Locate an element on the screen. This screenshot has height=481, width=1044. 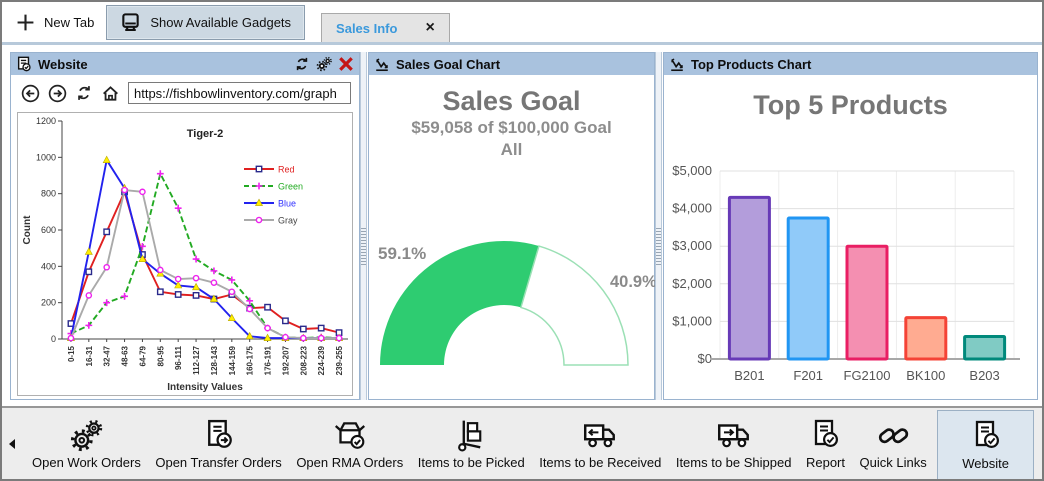
show-available-gadgets-label: Show Available Gadgets is located at coordinates (221, 22).